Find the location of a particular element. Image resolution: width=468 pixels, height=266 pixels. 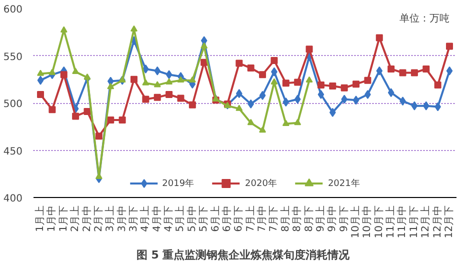

x-tick-label: 9月上 is located at coordinates (320, 218).